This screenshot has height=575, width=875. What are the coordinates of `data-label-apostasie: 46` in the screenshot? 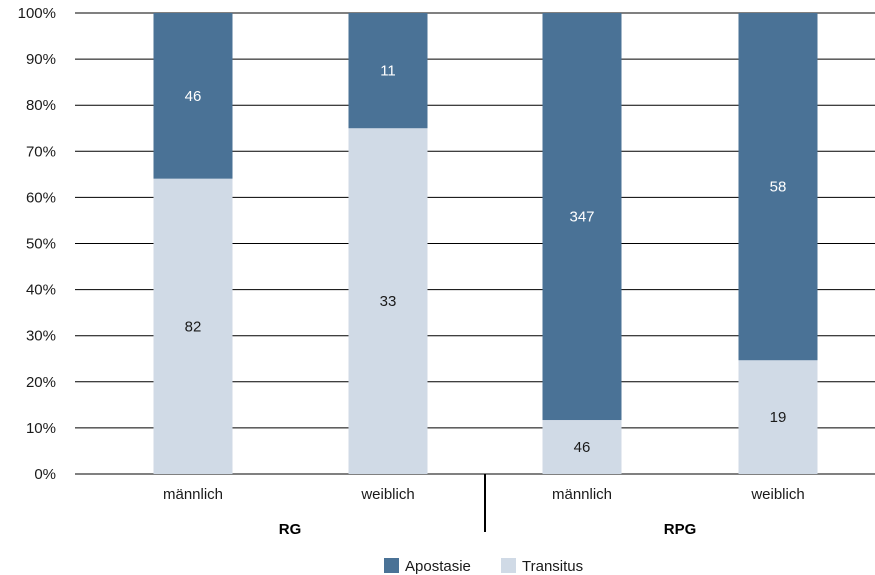 It's located at (193, 96).